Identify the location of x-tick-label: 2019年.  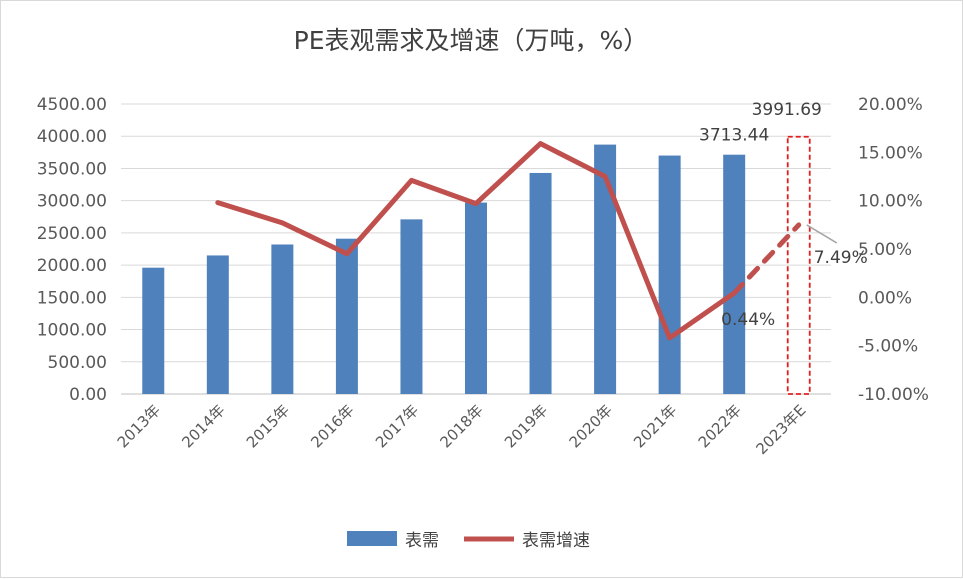
(526, 426).